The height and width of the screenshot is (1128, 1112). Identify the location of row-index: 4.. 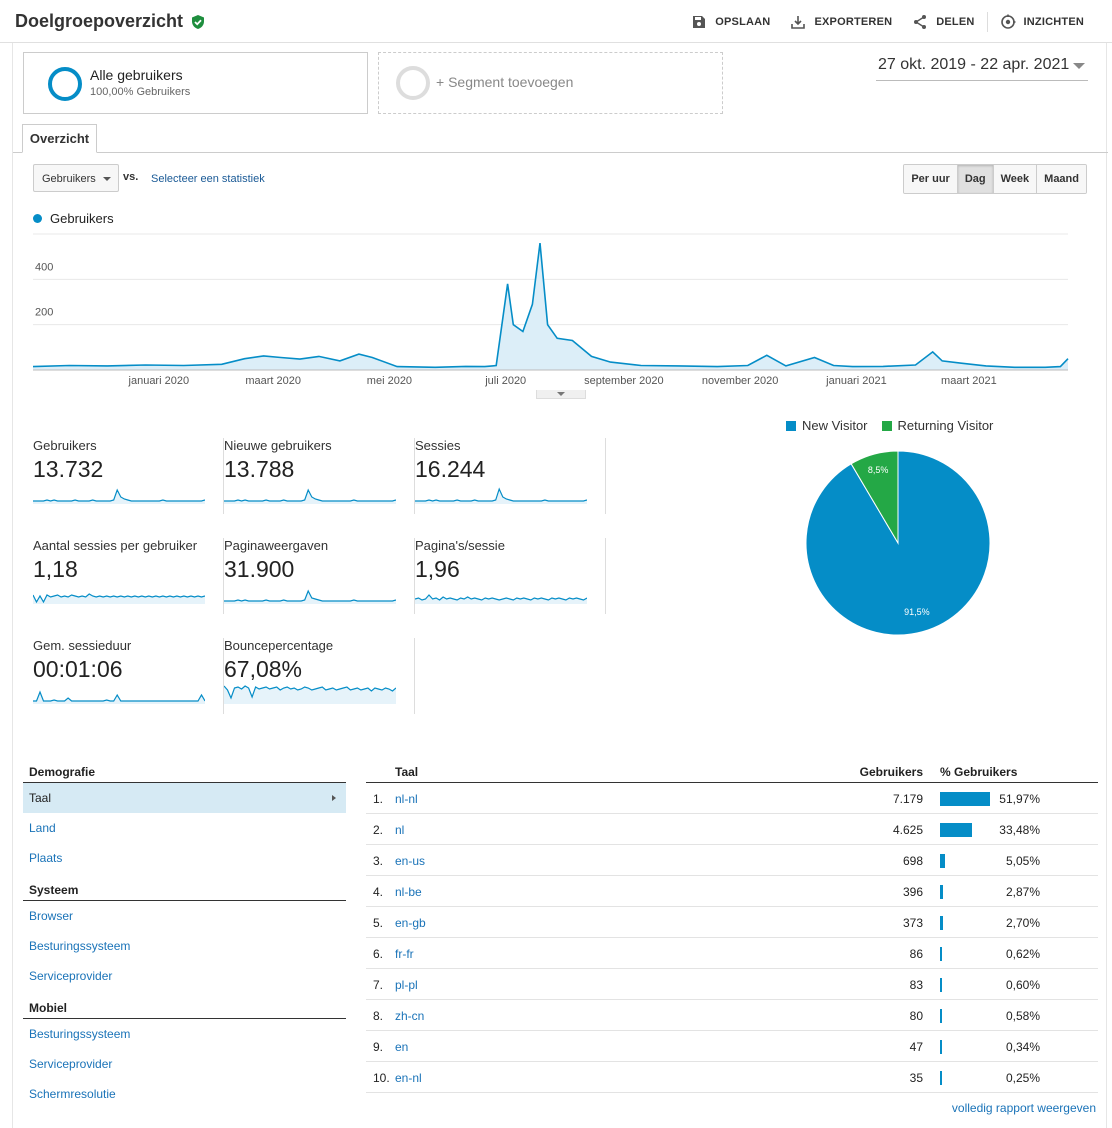
(378, 892).